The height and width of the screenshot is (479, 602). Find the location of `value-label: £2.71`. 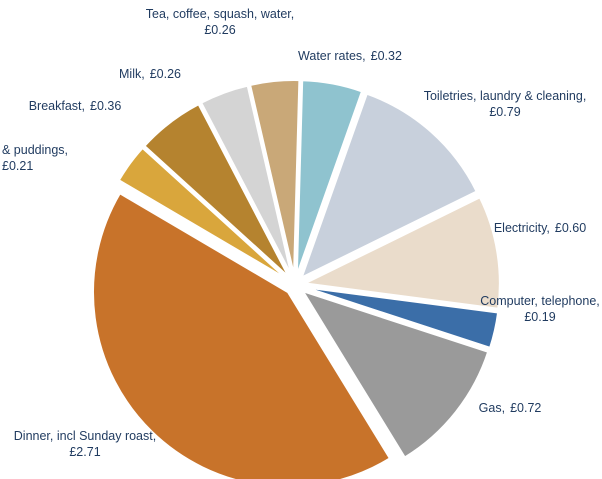

value-label: £2.71 is located at coordinates (84, 452).